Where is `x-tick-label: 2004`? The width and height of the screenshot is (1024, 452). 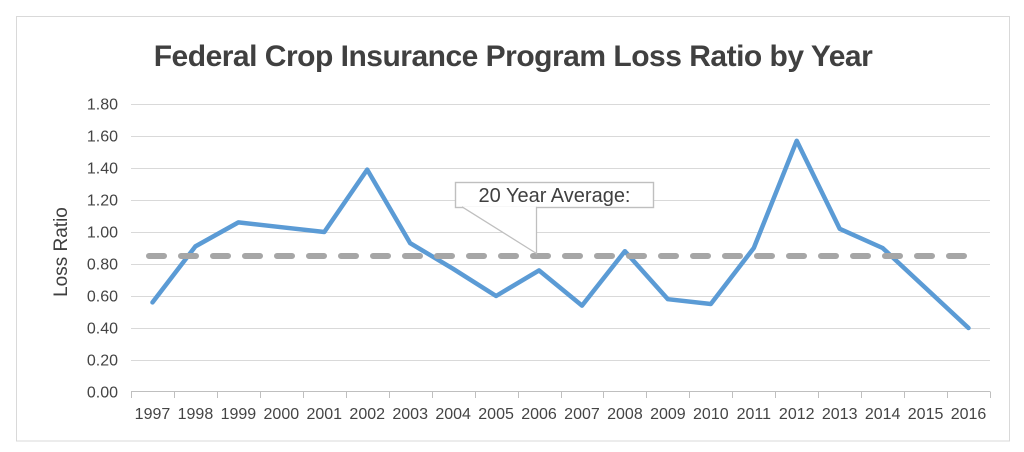 x-tick-label: 2004 is located at coordinates (453, 414).